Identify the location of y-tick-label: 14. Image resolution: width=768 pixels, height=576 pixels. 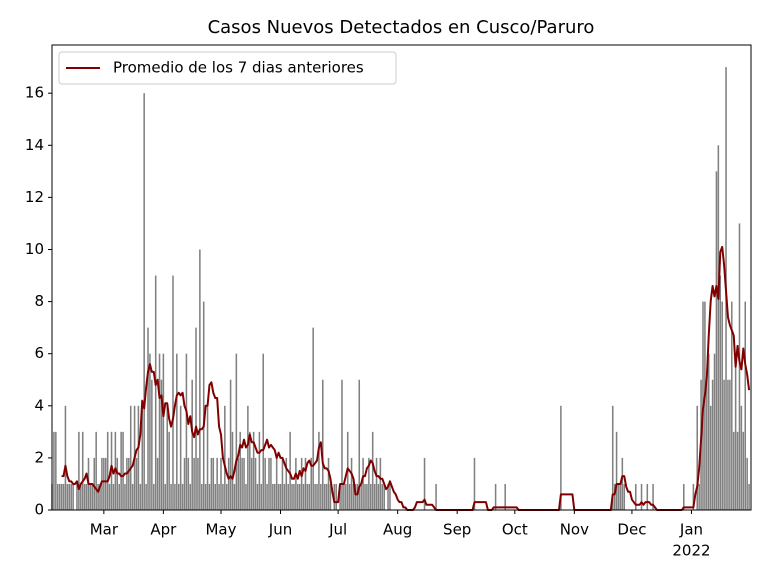
(34, 145).